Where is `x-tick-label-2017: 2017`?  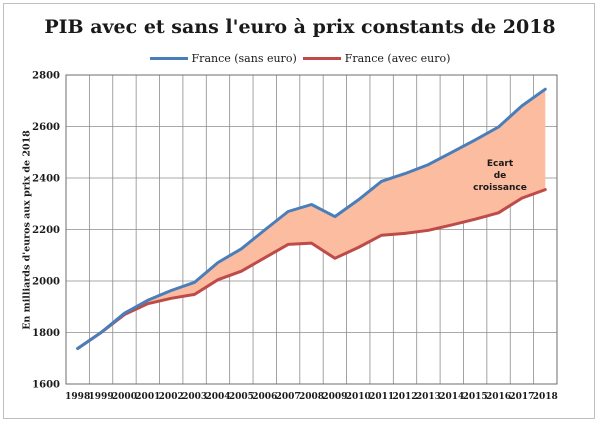 x-tick-label-2017: 2017 is located at coordinates (521, 397).